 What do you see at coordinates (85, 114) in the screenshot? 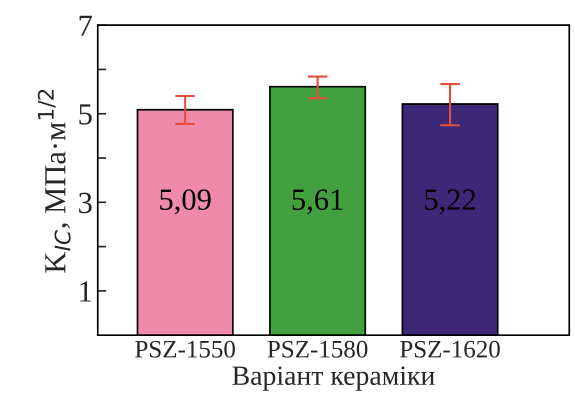
I see `y-tick-label: 5` at bounding box center [85, 114].